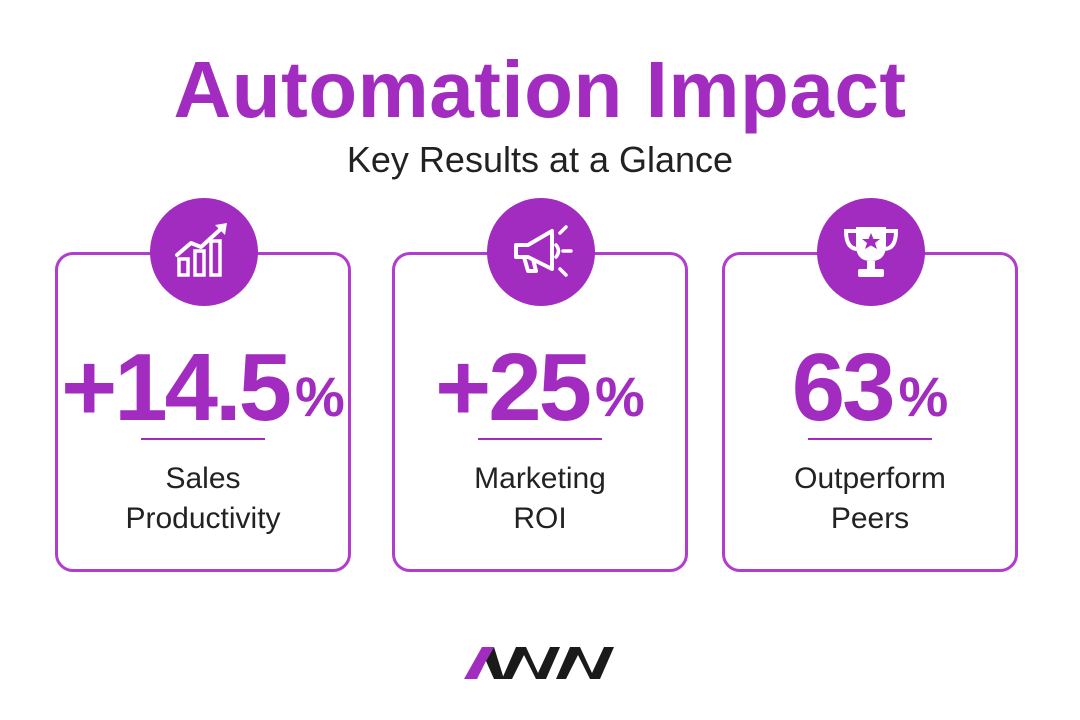 This screenshot has width=1080, height=720. What do you see at coordinates (176, 387) in the screenshot?
I see `stat-number: +14.5` at bounding box center [176, 387].